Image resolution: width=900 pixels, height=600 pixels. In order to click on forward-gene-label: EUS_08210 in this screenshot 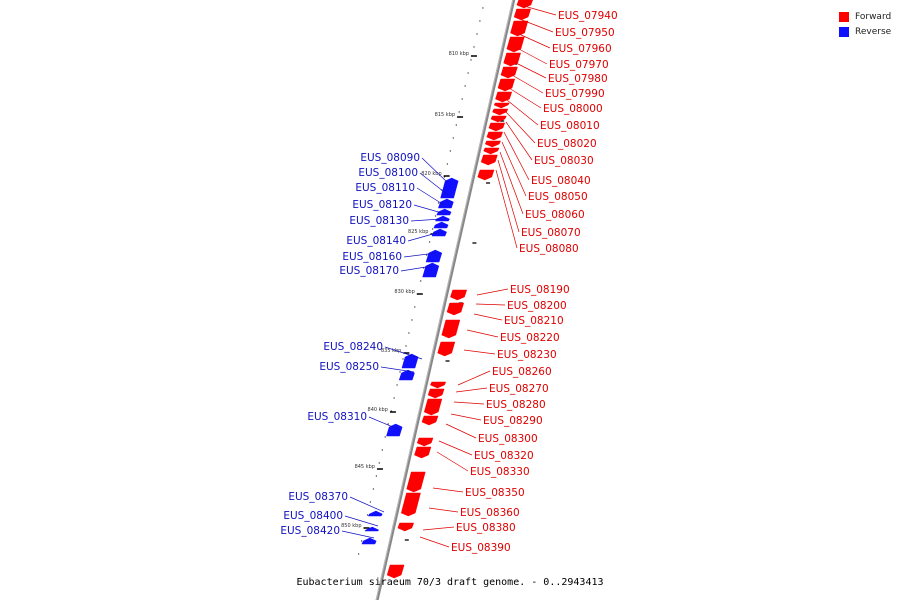, I will do `click(534, 321)`.